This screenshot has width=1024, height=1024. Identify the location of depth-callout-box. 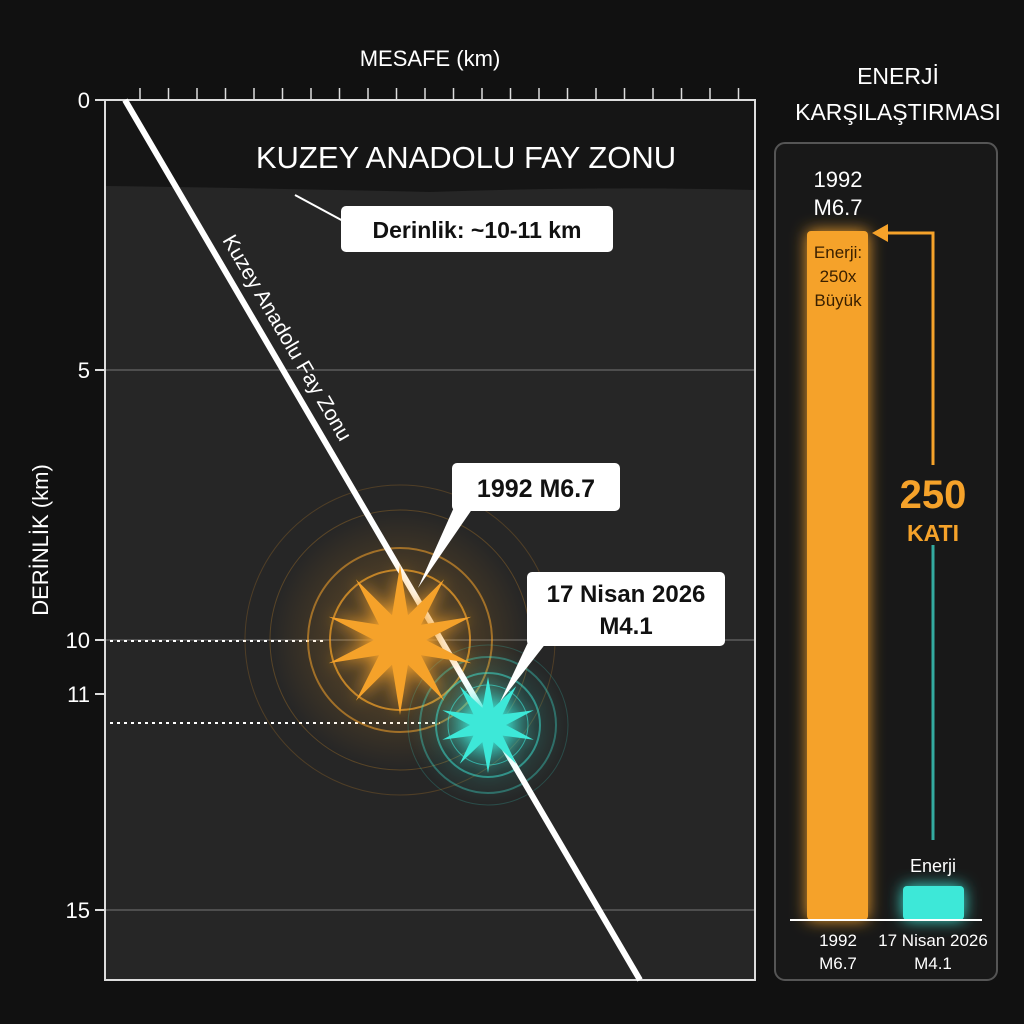
(477, 229).